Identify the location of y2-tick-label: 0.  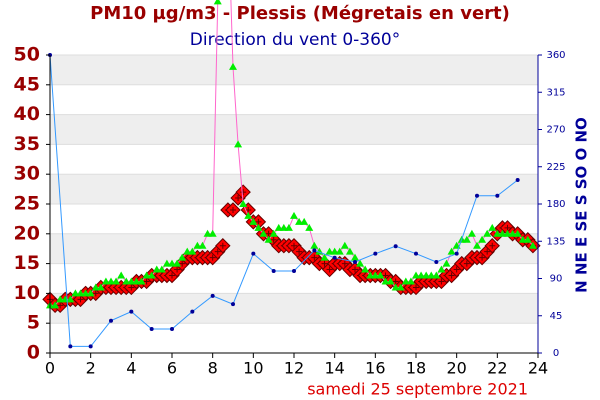
(556, 353).